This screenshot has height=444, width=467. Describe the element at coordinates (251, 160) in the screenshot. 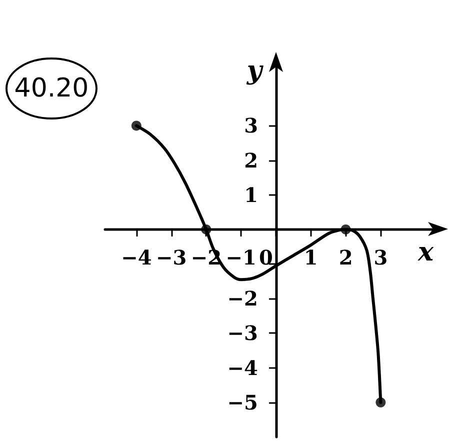

I see `y-tick-label: 2` at that location.